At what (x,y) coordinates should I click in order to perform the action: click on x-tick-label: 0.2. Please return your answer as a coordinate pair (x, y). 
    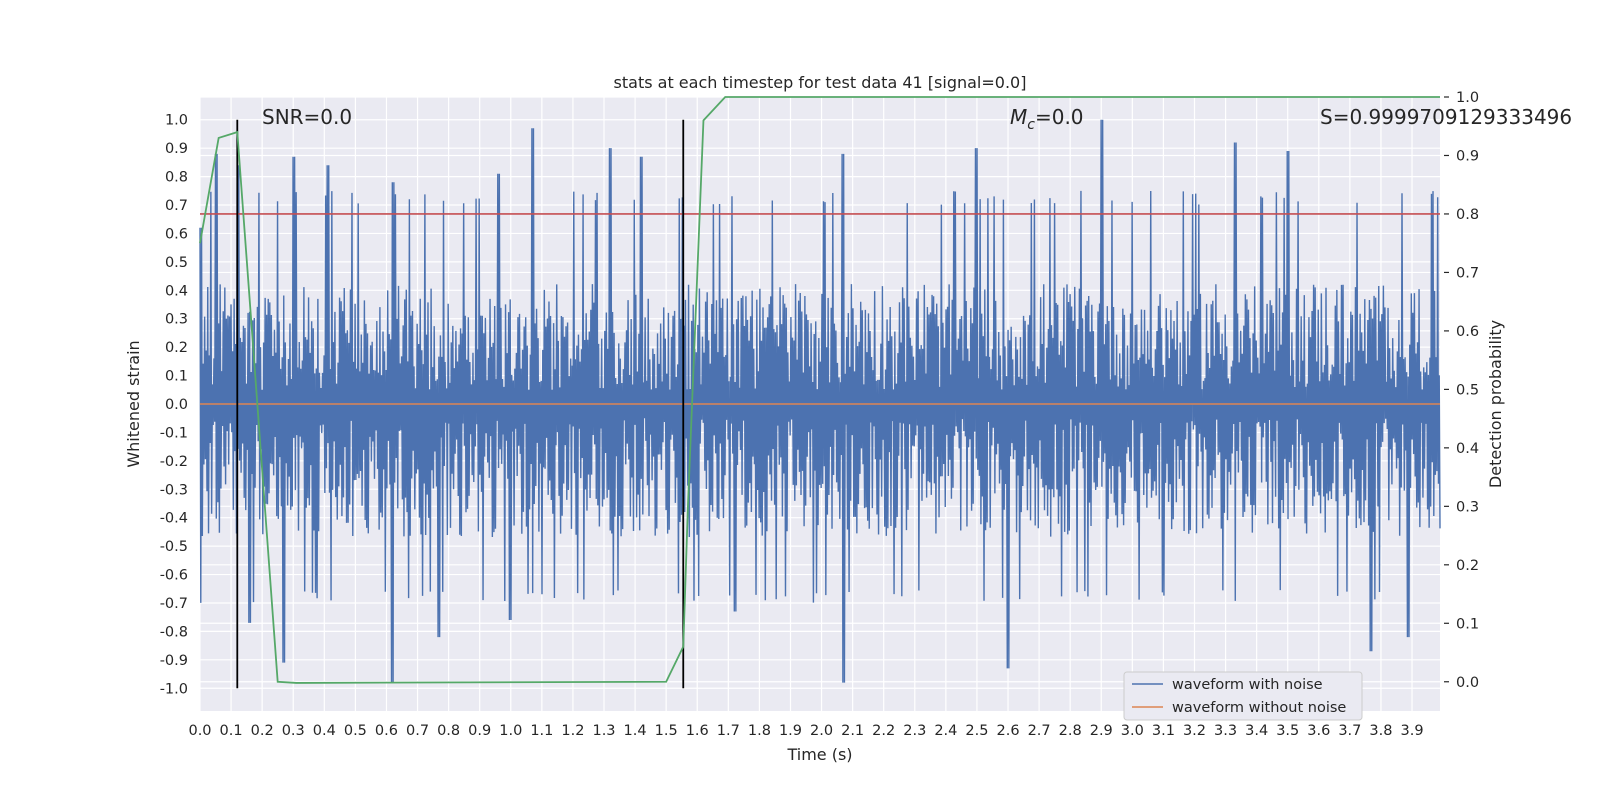
    Looking at the image, I should click on (262, 731).